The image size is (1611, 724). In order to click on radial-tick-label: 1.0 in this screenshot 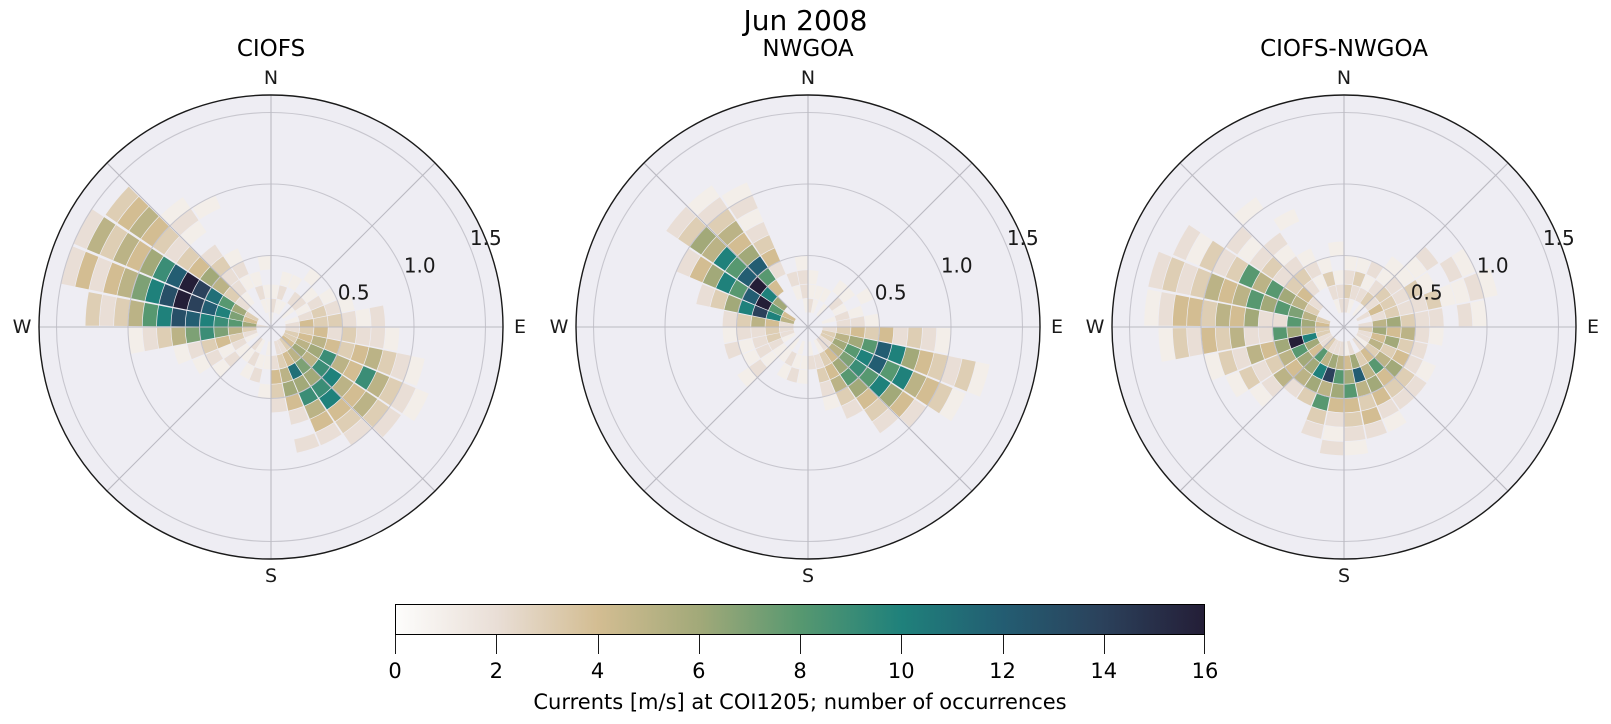, I will do `click(1493, 265)`.